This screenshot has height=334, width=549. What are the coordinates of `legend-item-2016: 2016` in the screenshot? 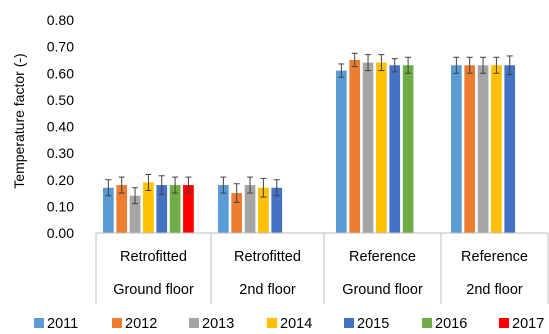 It's located at (444, 324).